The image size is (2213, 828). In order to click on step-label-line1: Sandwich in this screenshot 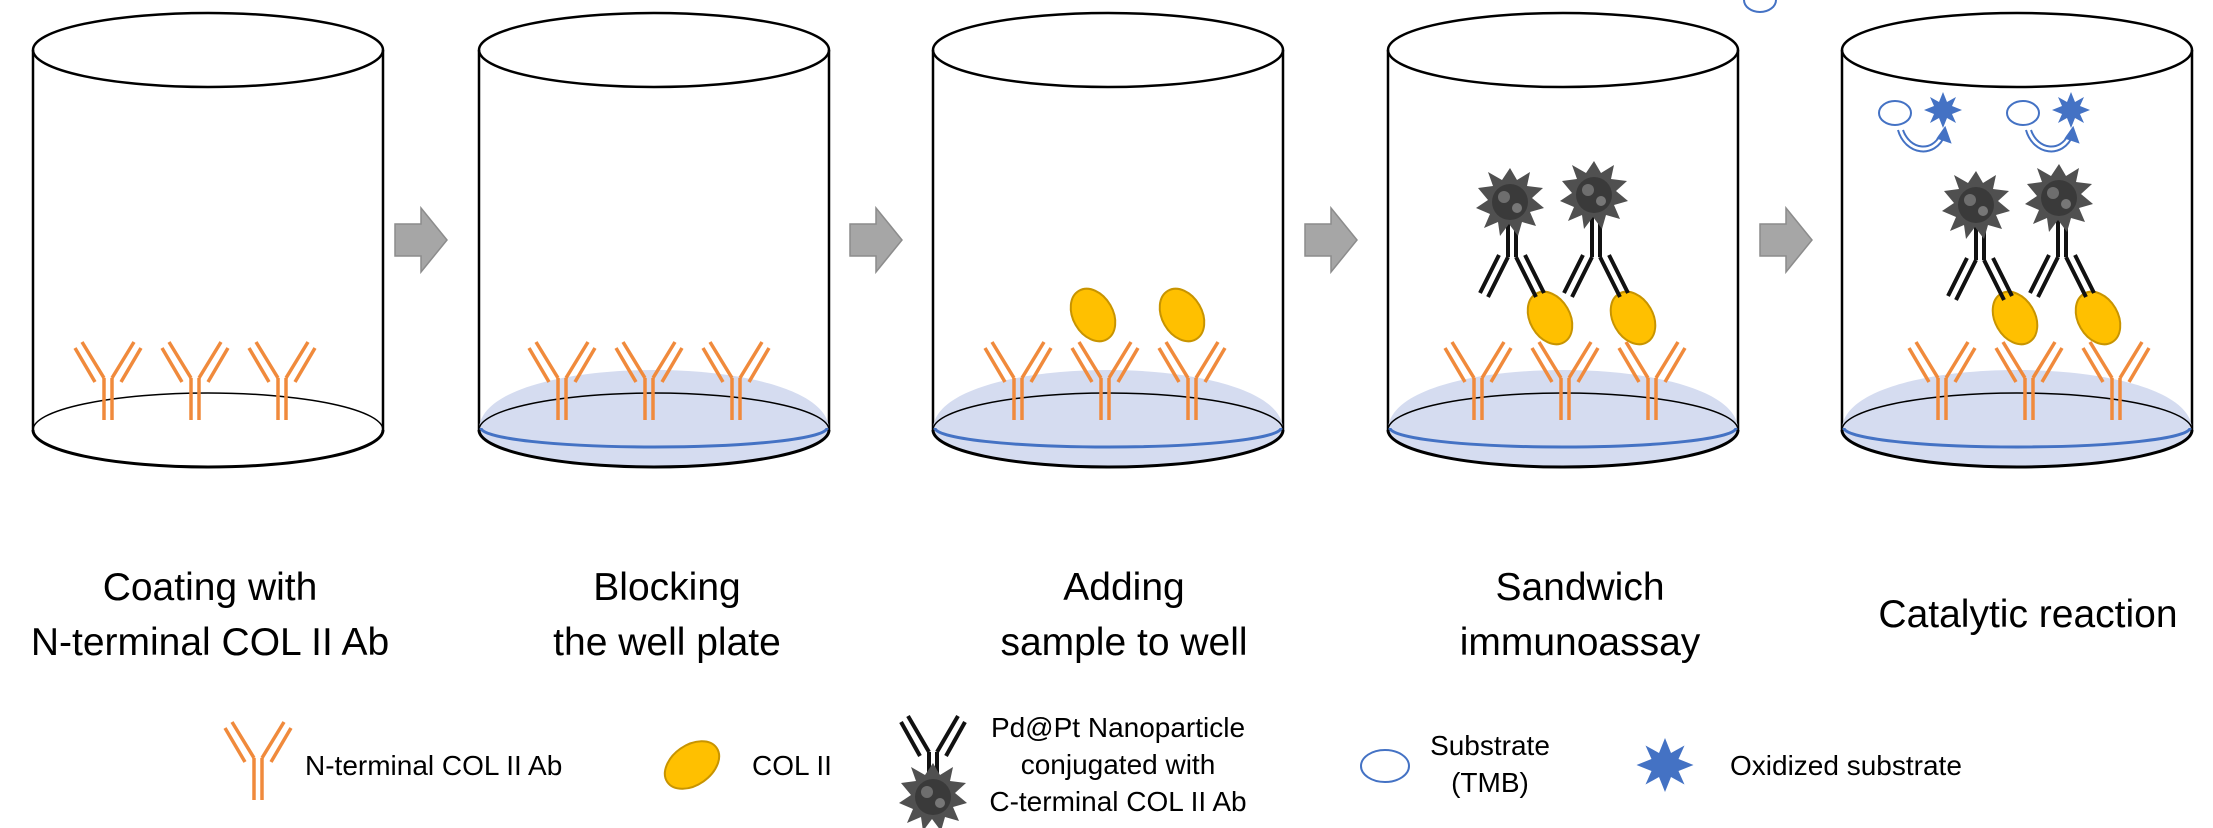, I will do `click(1579, 587)`.